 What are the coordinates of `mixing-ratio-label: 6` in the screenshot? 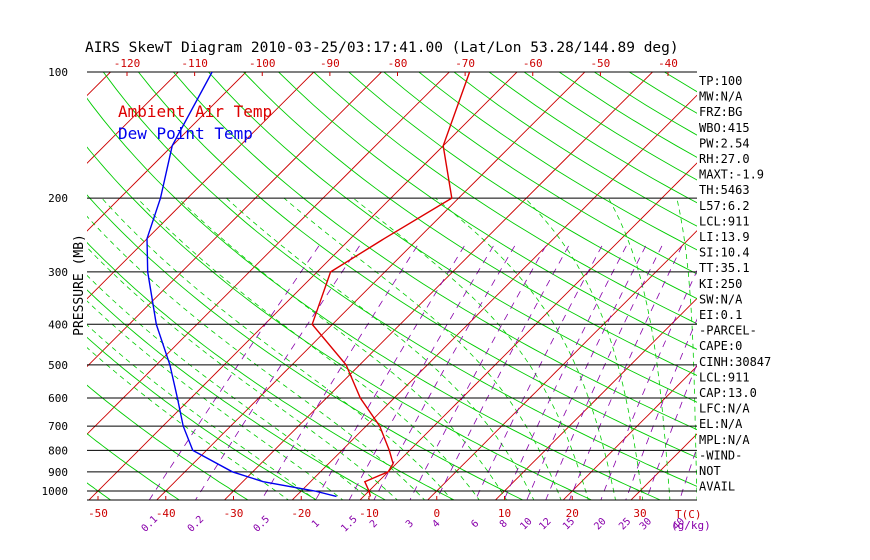 It's located at (475, 524).